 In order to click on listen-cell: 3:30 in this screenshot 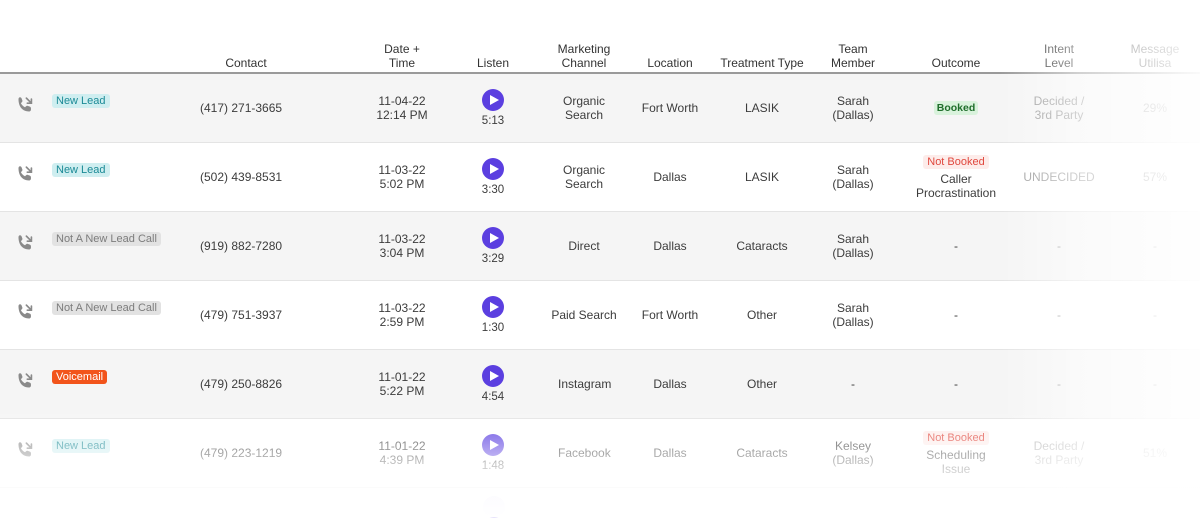, I will do `click(493, 177)`.